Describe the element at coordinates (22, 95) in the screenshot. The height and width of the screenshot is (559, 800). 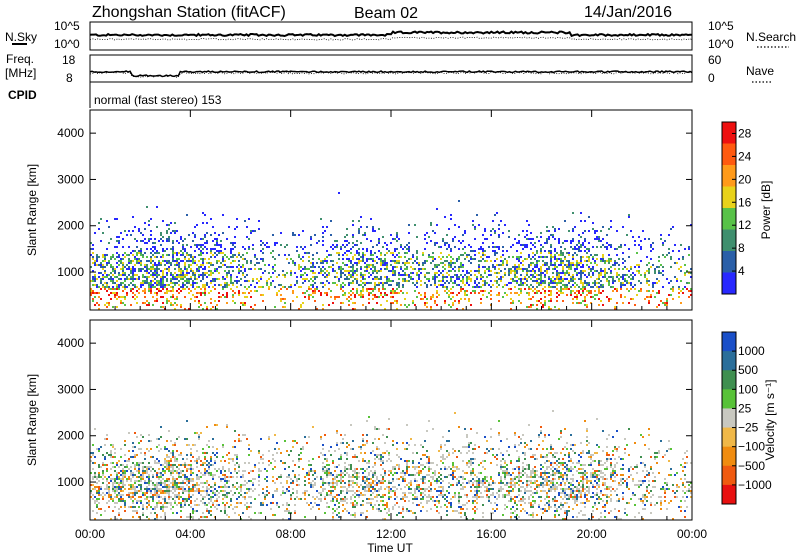
I see `cpid-label: CPID` at that location.